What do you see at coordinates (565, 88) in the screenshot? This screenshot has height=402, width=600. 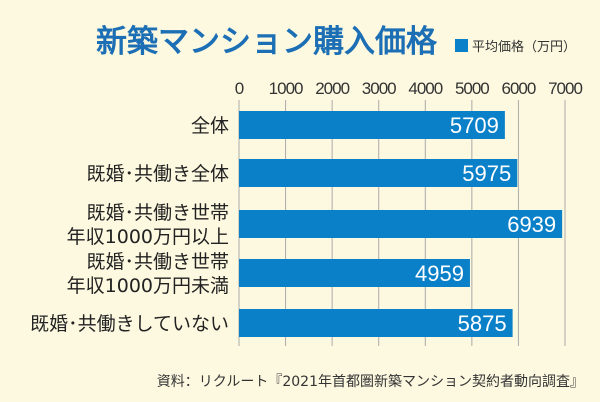 I see `x-tick-label: 7000` at bounding box center [565, 88].